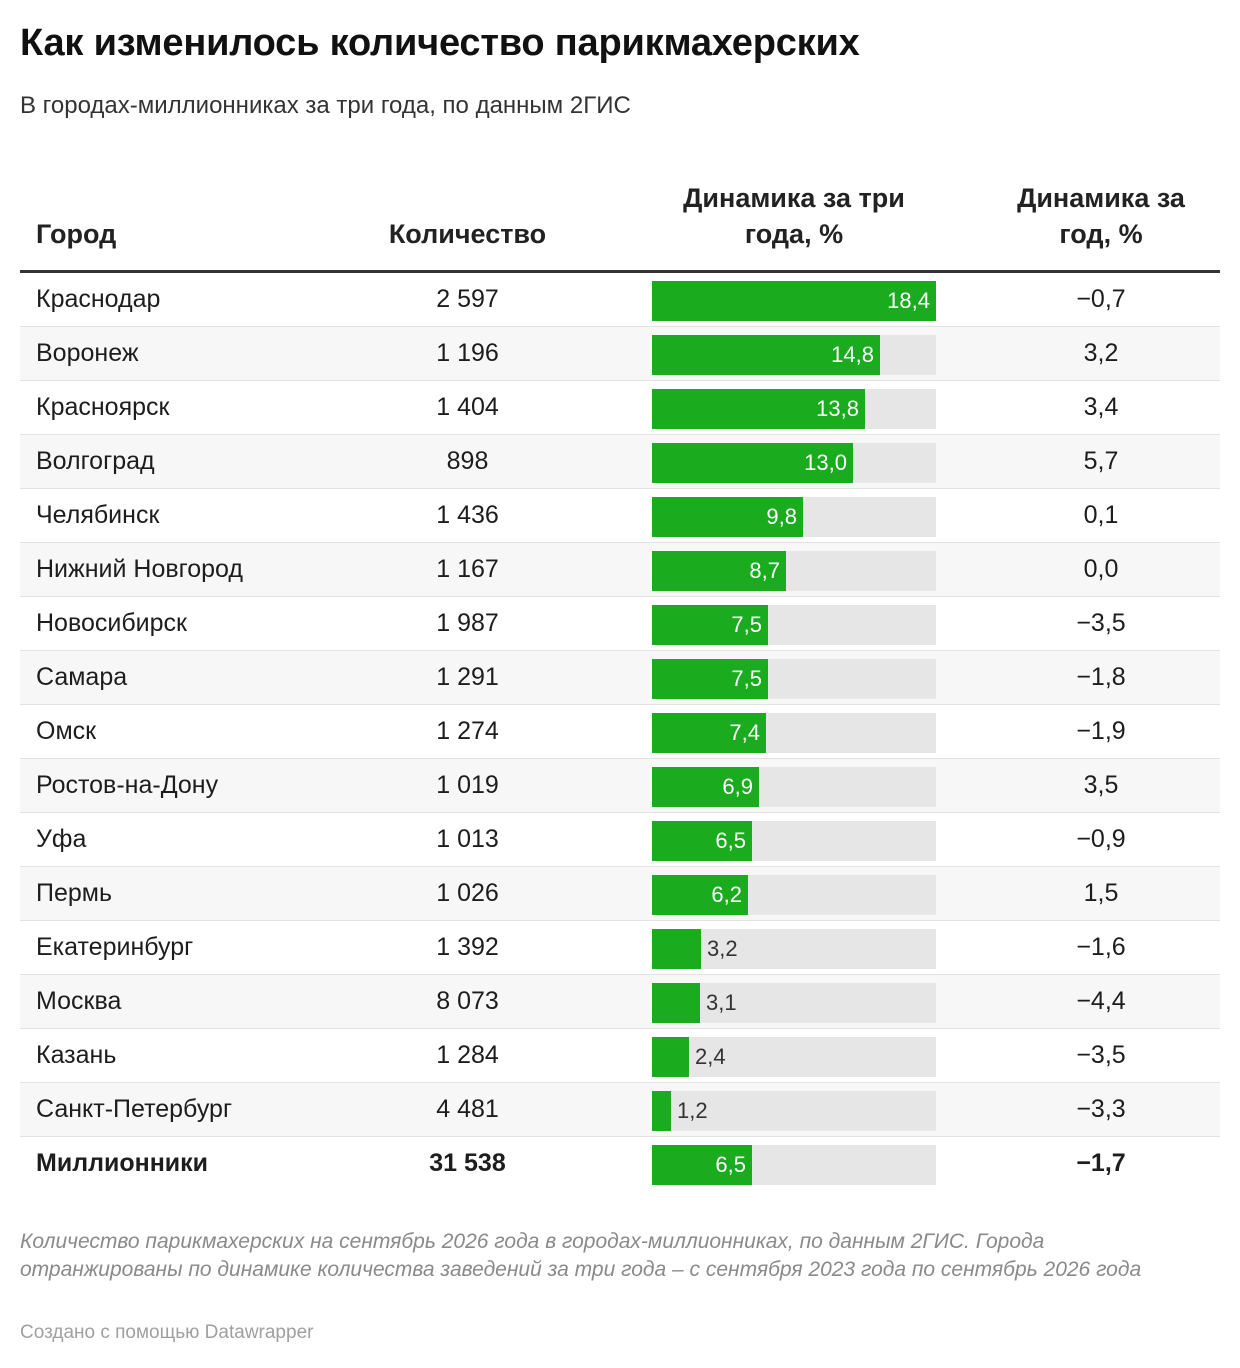 Image resolution: width=1240 pixels, height=1368 pixels. Describe the element at coordinates (620, 462) in the screenshot. I see `table-row: Волгоград 898 13,0 5,7` at that location.